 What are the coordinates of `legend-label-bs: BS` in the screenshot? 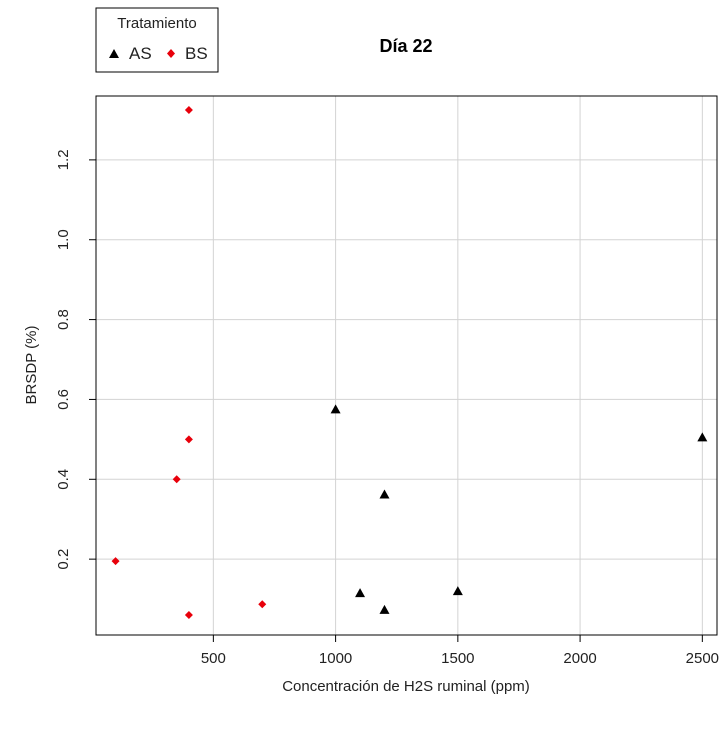 It's located at (196, 53).